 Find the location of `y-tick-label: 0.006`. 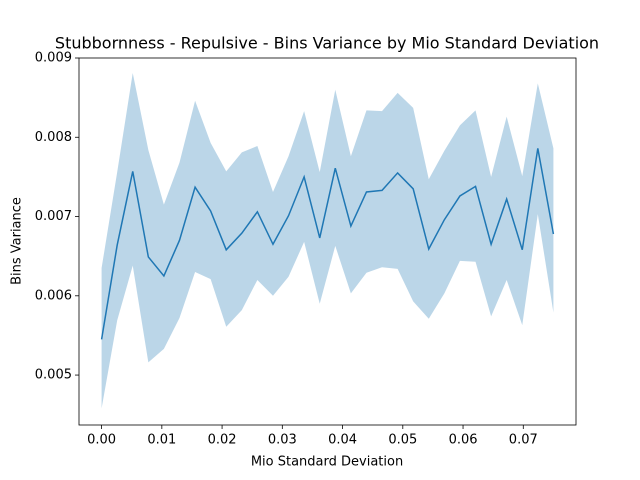

y-tick-label: 0.006 is located at coordinates (53, 295).